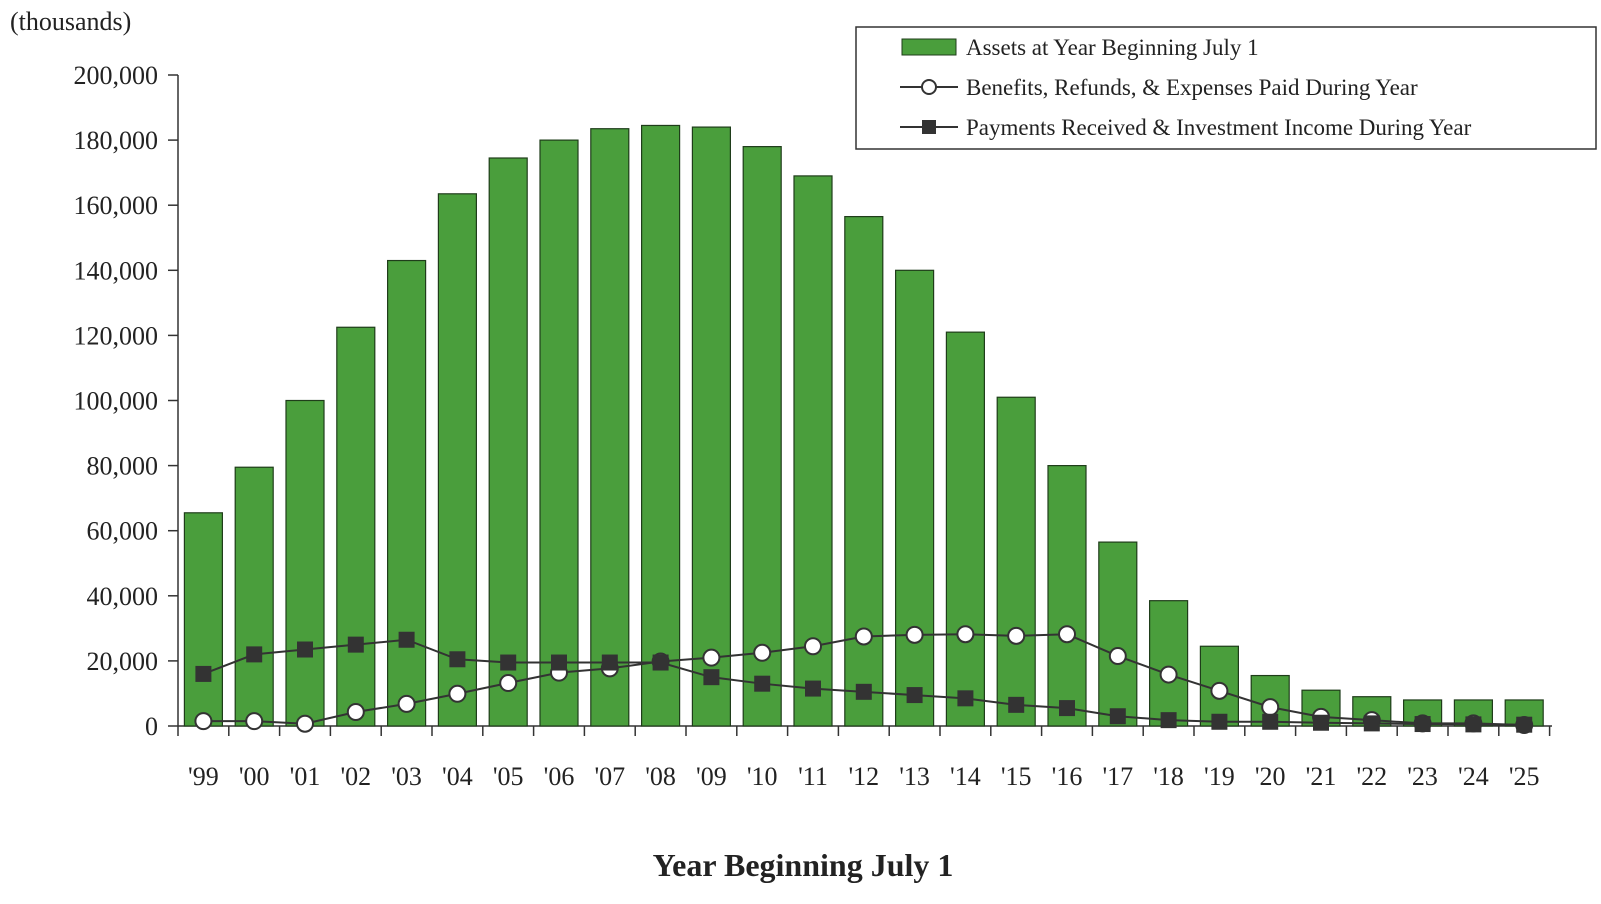 This screenshot has width=1601, height=904. Describe the element at coordinates (762, 776) in the screenshot. I see `x-tick-label: '10` at that location.